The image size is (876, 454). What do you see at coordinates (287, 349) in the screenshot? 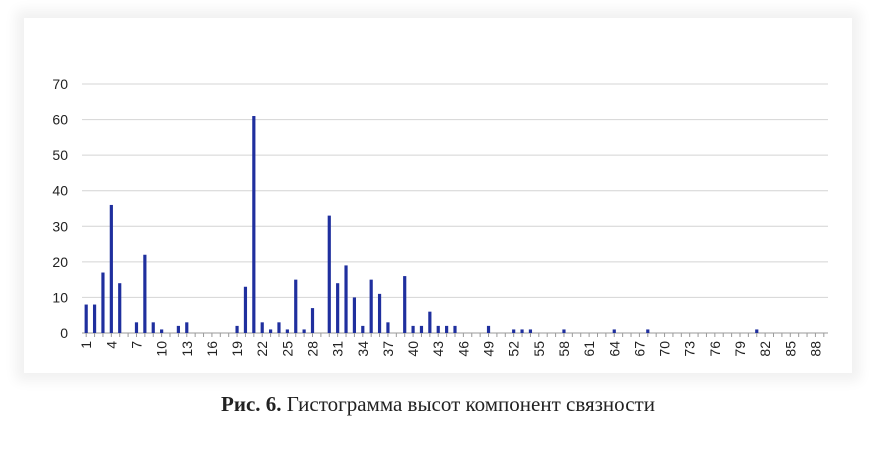
I see `x-tick-label: 25` at bounding box center [287, 349].